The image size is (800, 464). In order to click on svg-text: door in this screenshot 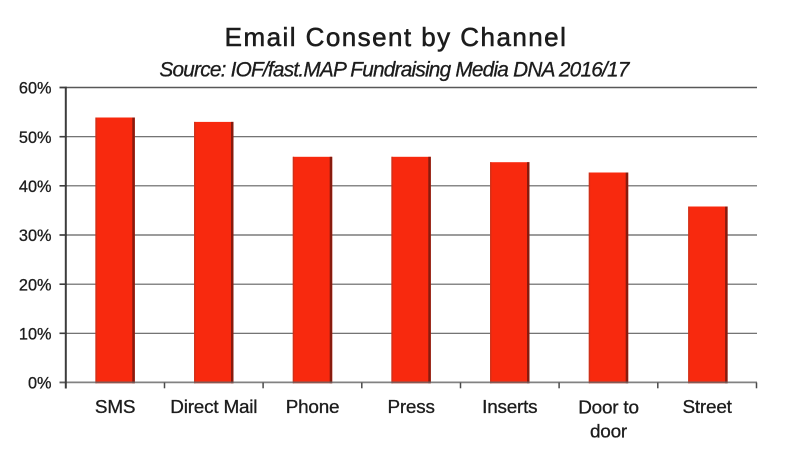, I will do `click(608, 431)`.